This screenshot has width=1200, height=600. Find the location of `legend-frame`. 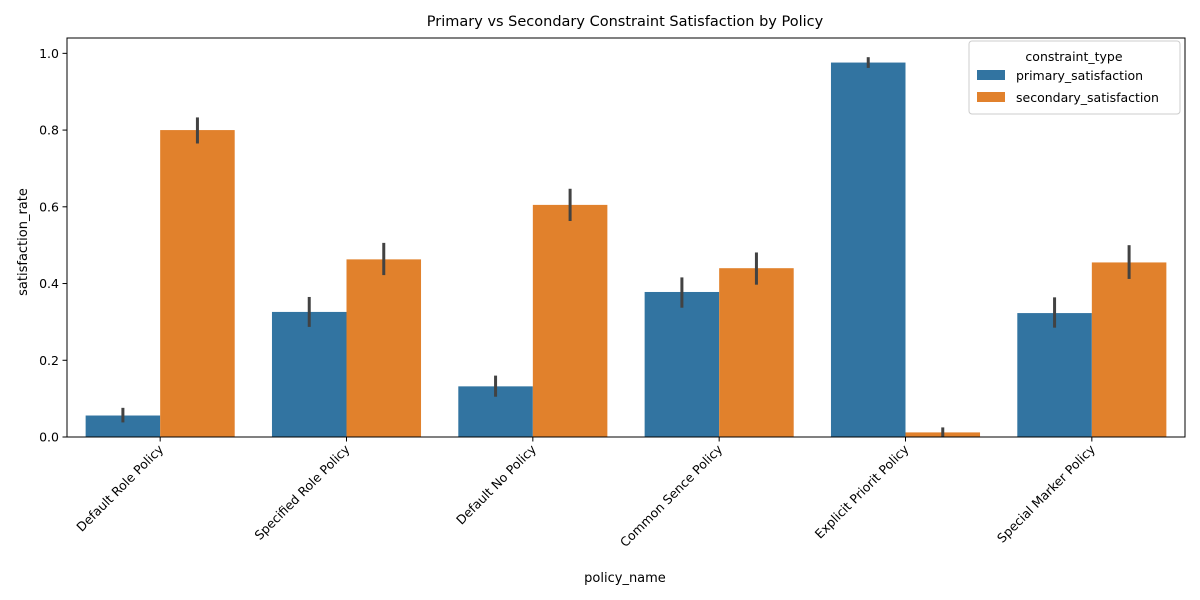

legend-frame is located at coordinates (1074, 77).